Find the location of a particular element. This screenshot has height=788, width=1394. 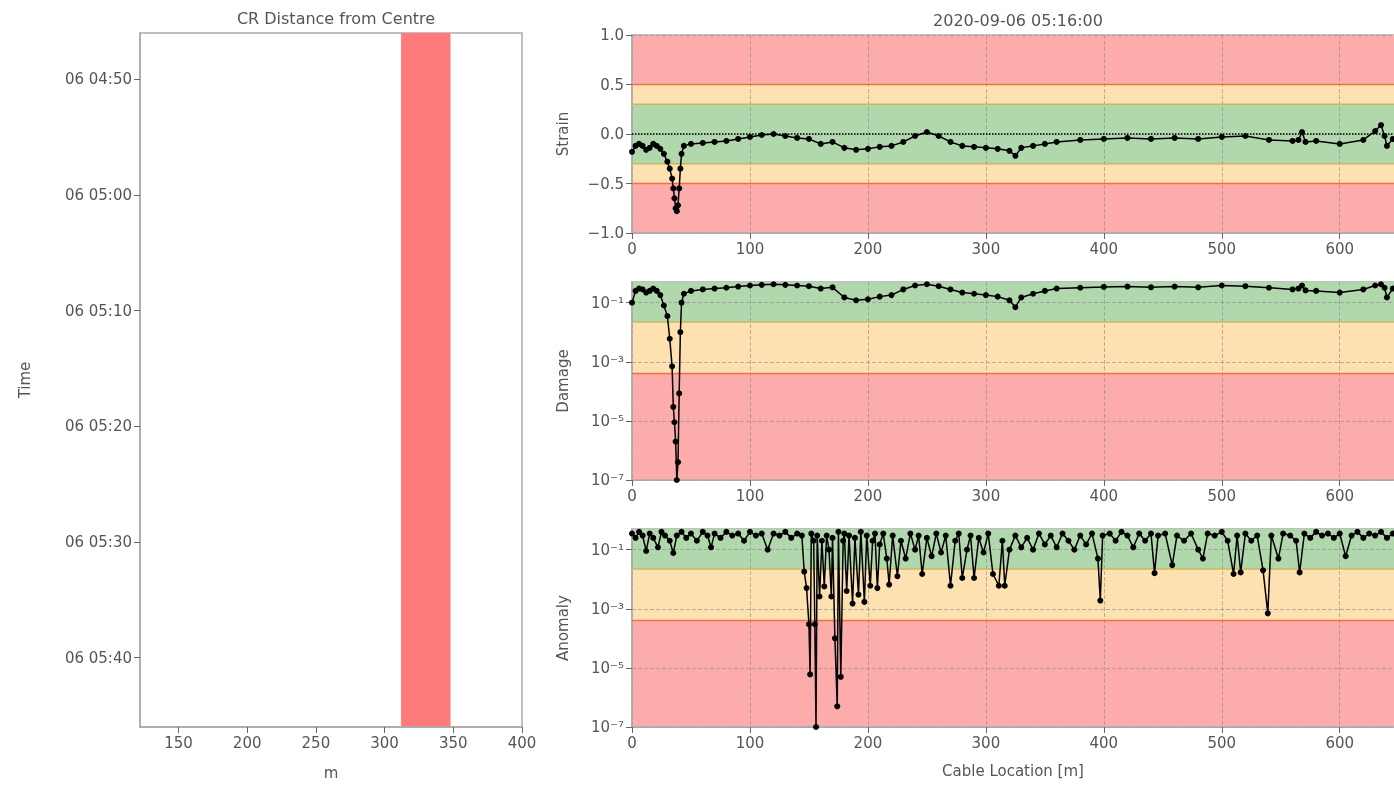

x-tick-label: 150 is located at coordinates (178, 742).